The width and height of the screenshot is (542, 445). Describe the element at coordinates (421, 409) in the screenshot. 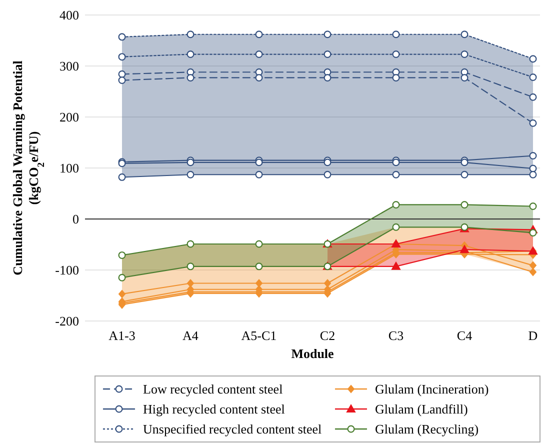

I see `legend-label: Glulam (Landfill)` at that location.